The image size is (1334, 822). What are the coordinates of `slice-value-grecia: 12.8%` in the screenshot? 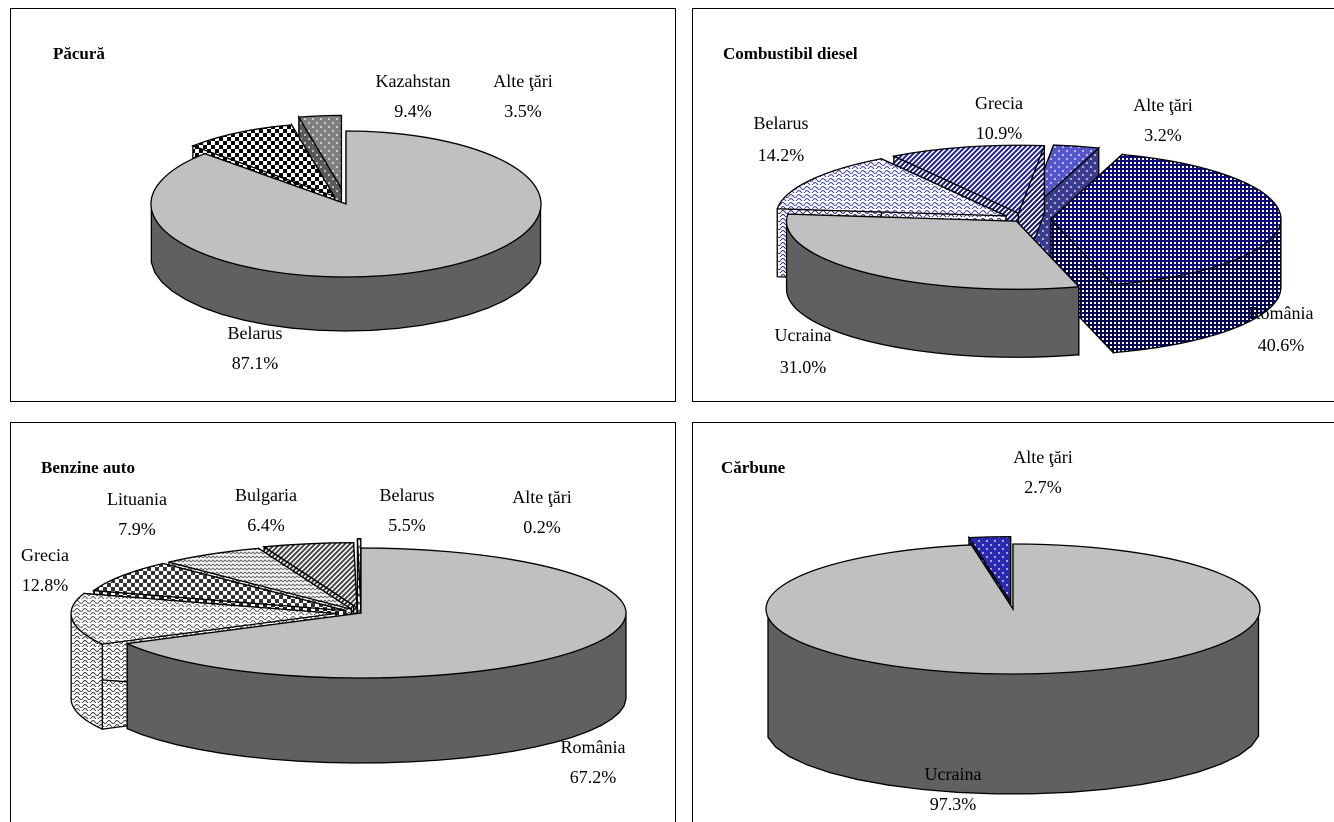 It's located at (45, 585).